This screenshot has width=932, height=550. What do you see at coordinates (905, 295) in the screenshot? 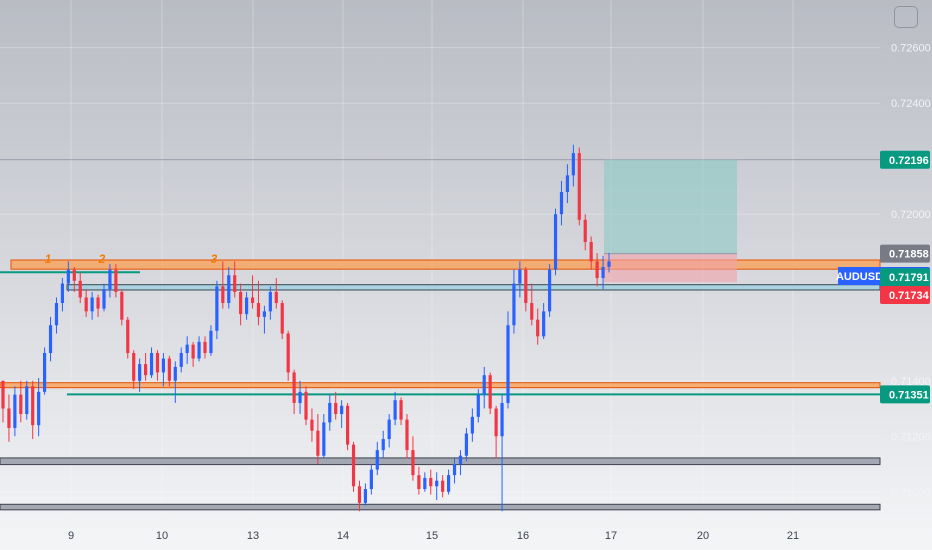
I see `price-tag-0.71734: 0.71734` at bounding box center [905, 295].